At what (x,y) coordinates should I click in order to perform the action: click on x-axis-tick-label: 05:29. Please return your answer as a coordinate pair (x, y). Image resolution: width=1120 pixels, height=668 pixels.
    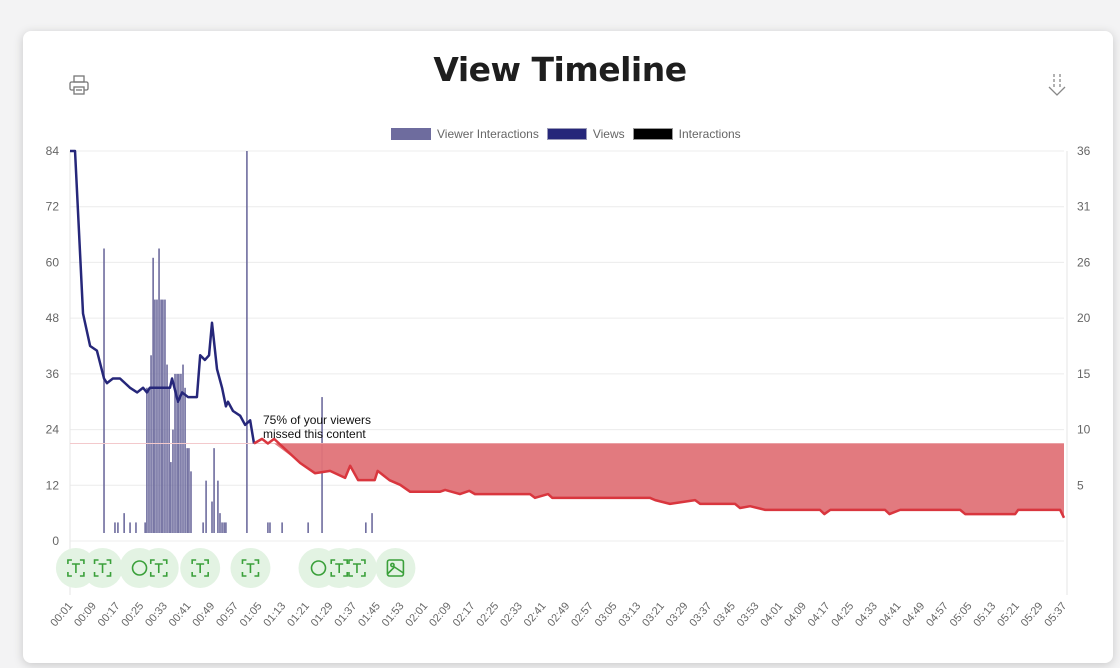
    Looking at the image, I should click on (1032, 614).